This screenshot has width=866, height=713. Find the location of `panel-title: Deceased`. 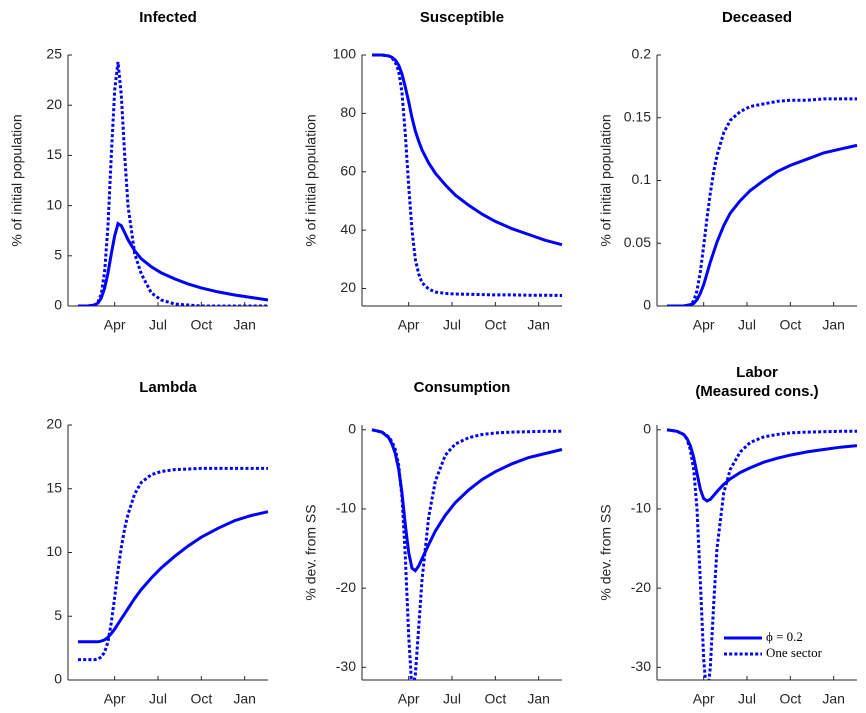

panel-title: Deceased is located at coordinates (757, 17).